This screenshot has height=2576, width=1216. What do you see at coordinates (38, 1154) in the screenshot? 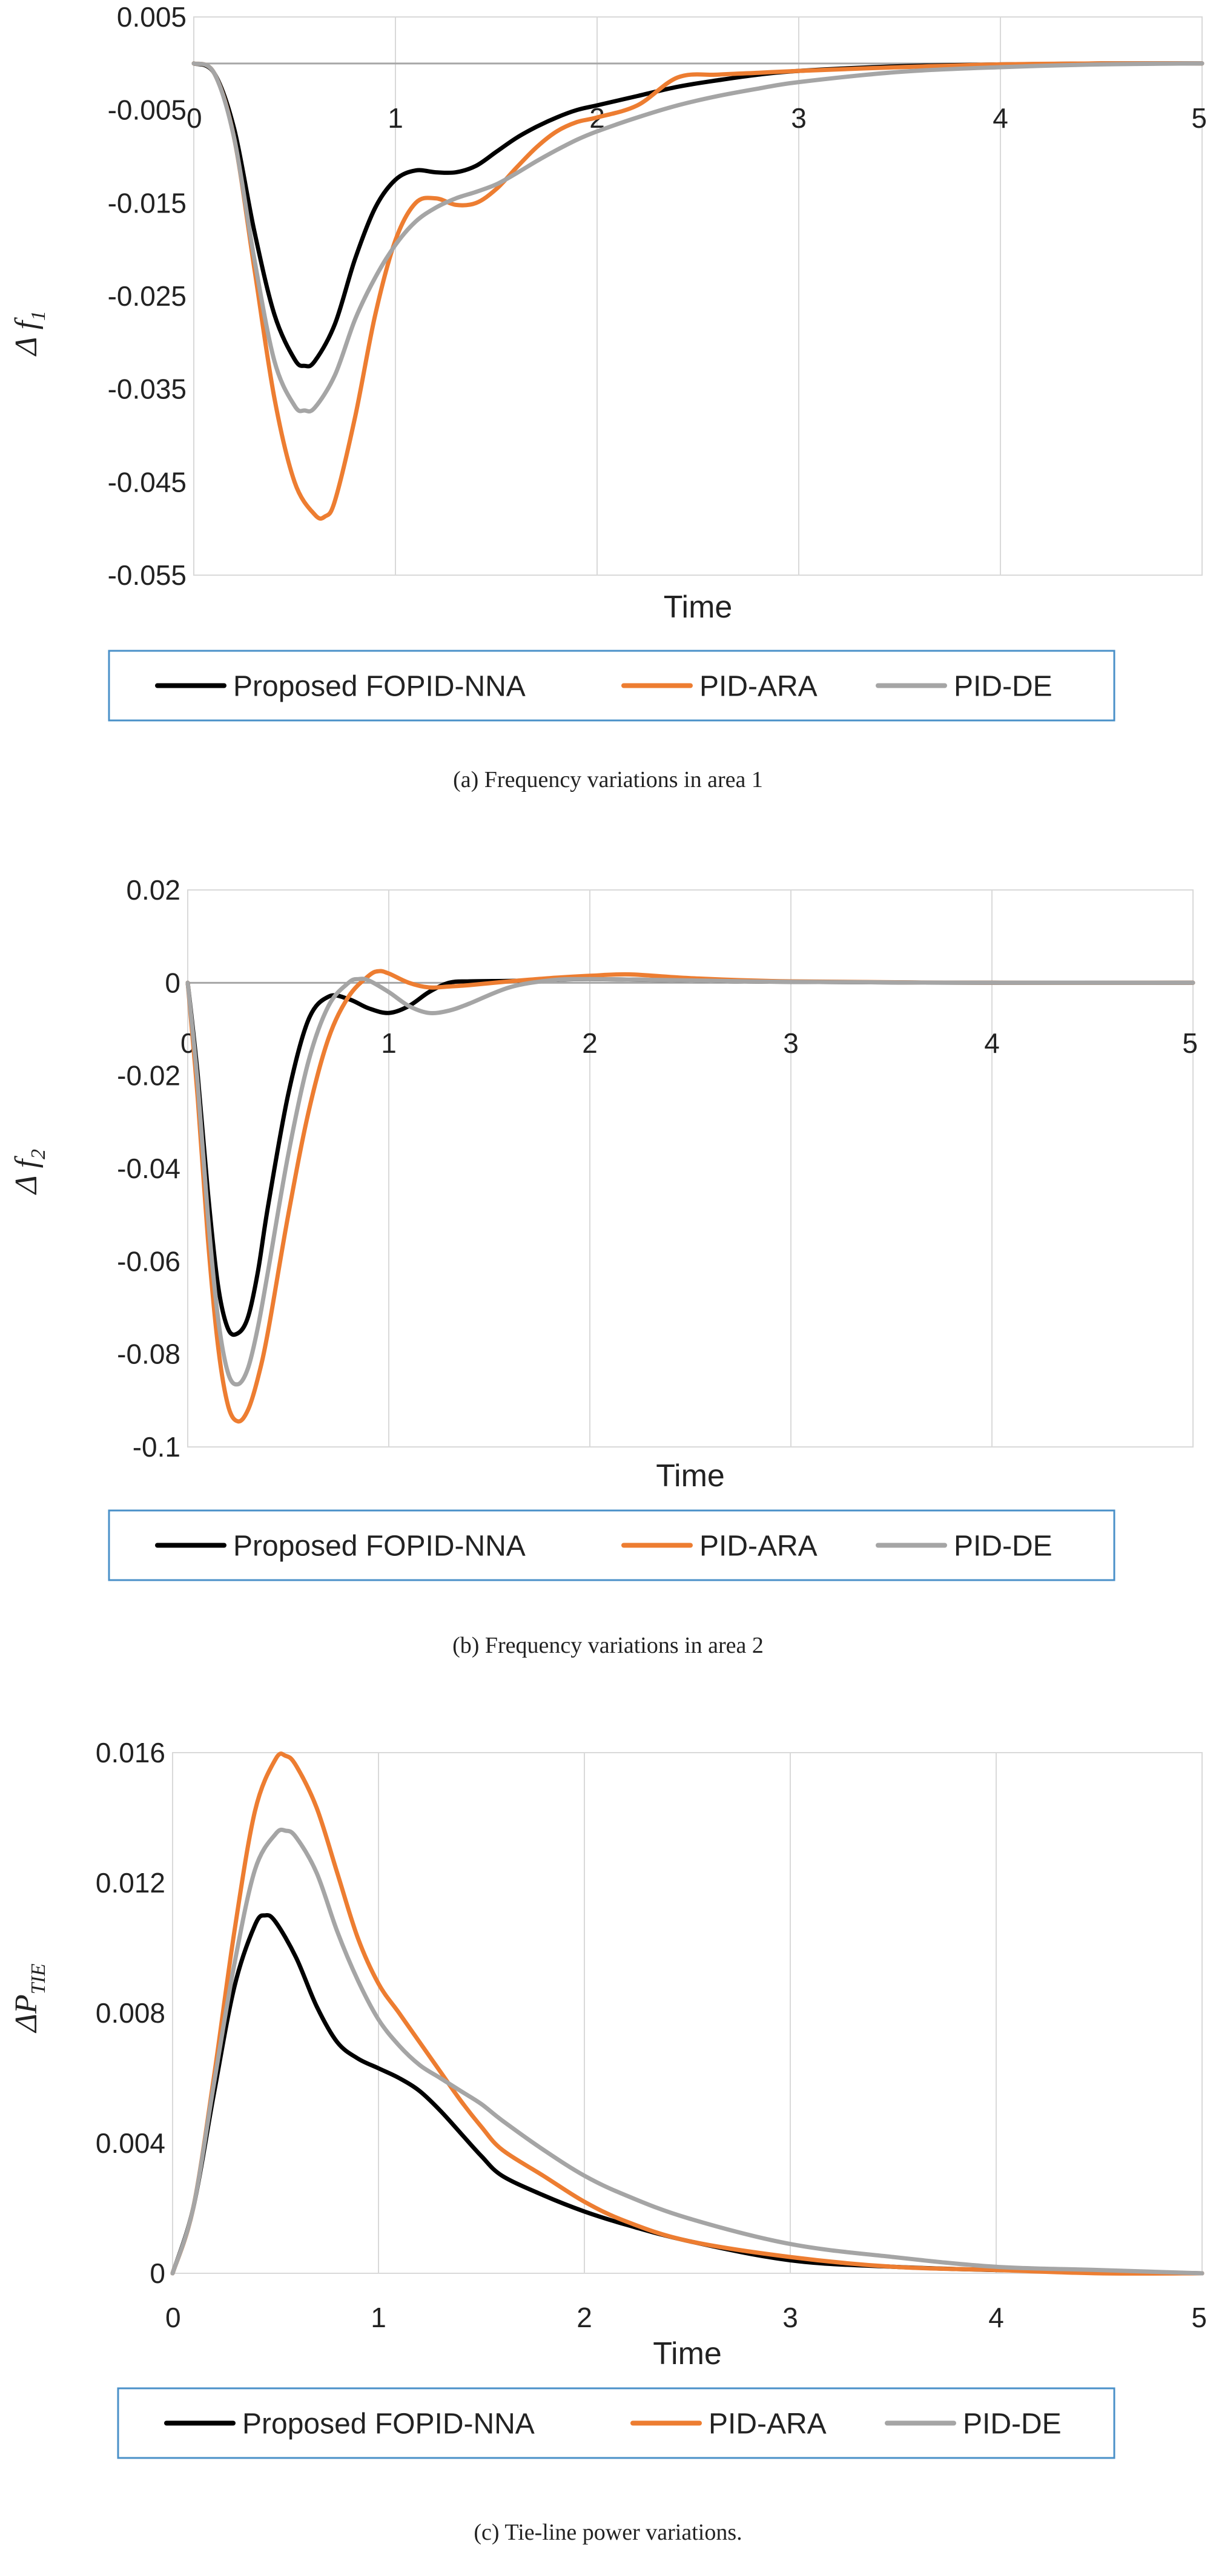
I see `y-axis-title-subscript: 2` at bounding box center [38, 1154].